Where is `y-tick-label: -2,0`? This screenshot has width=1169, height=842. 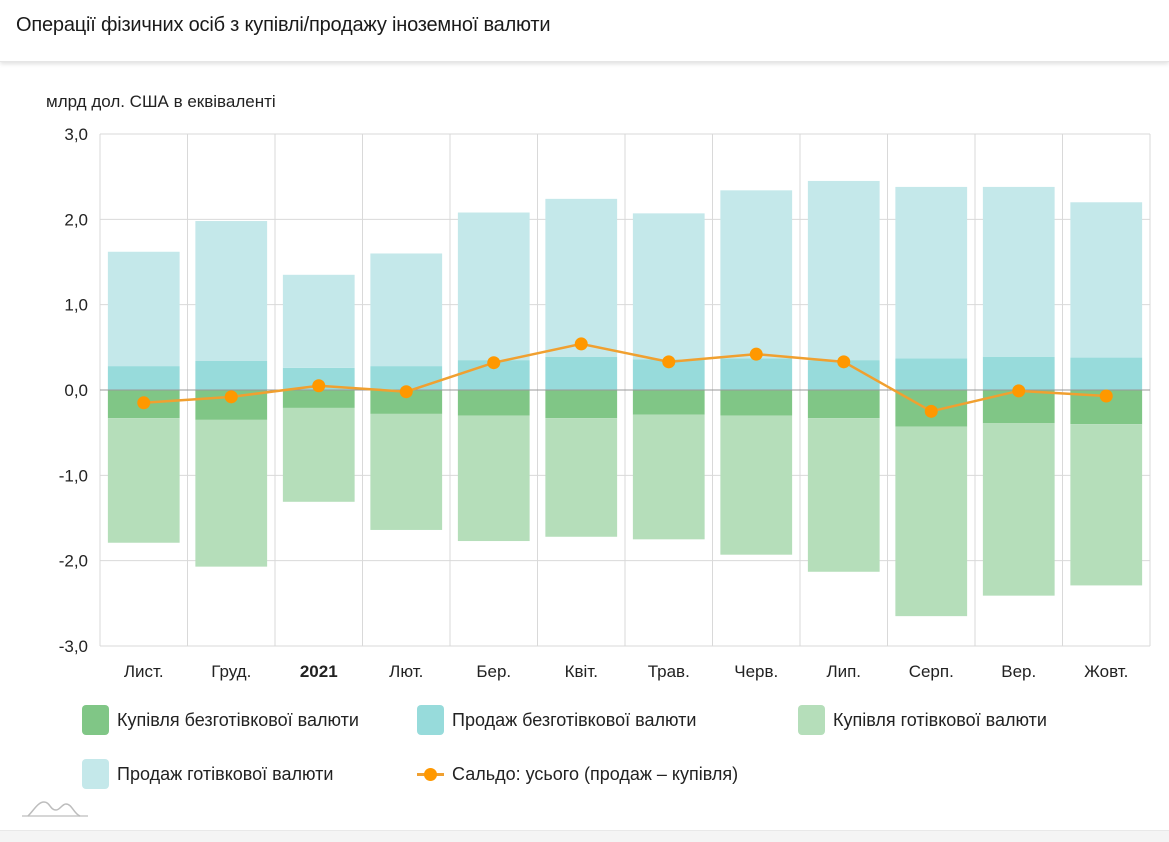
y-tick-label: -2,0 is located at coordinates (73, 561).